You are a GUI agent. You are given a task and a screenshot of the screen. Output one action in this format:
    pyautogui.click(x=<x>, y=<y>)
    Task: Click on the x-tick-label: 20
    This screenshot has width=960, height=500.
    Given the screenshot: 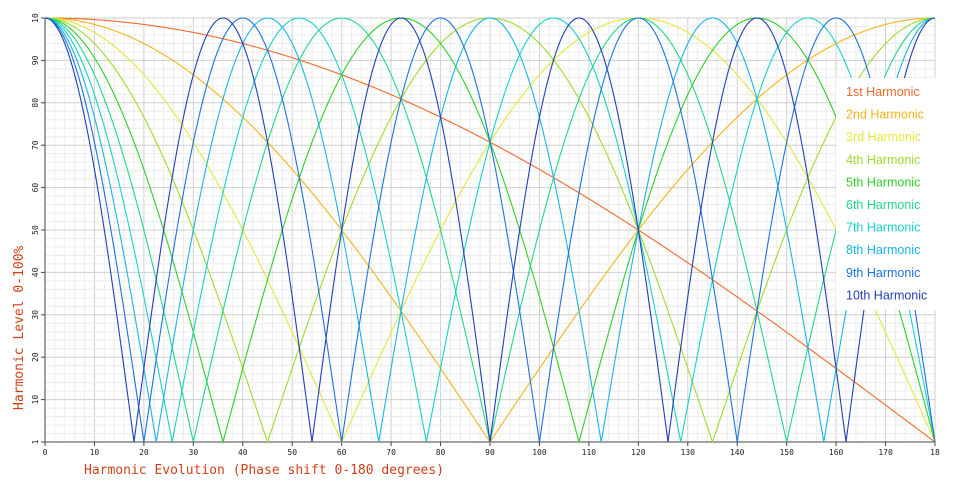 What is the action you would take?
    pyautogui.click(x=144, y=452)
    